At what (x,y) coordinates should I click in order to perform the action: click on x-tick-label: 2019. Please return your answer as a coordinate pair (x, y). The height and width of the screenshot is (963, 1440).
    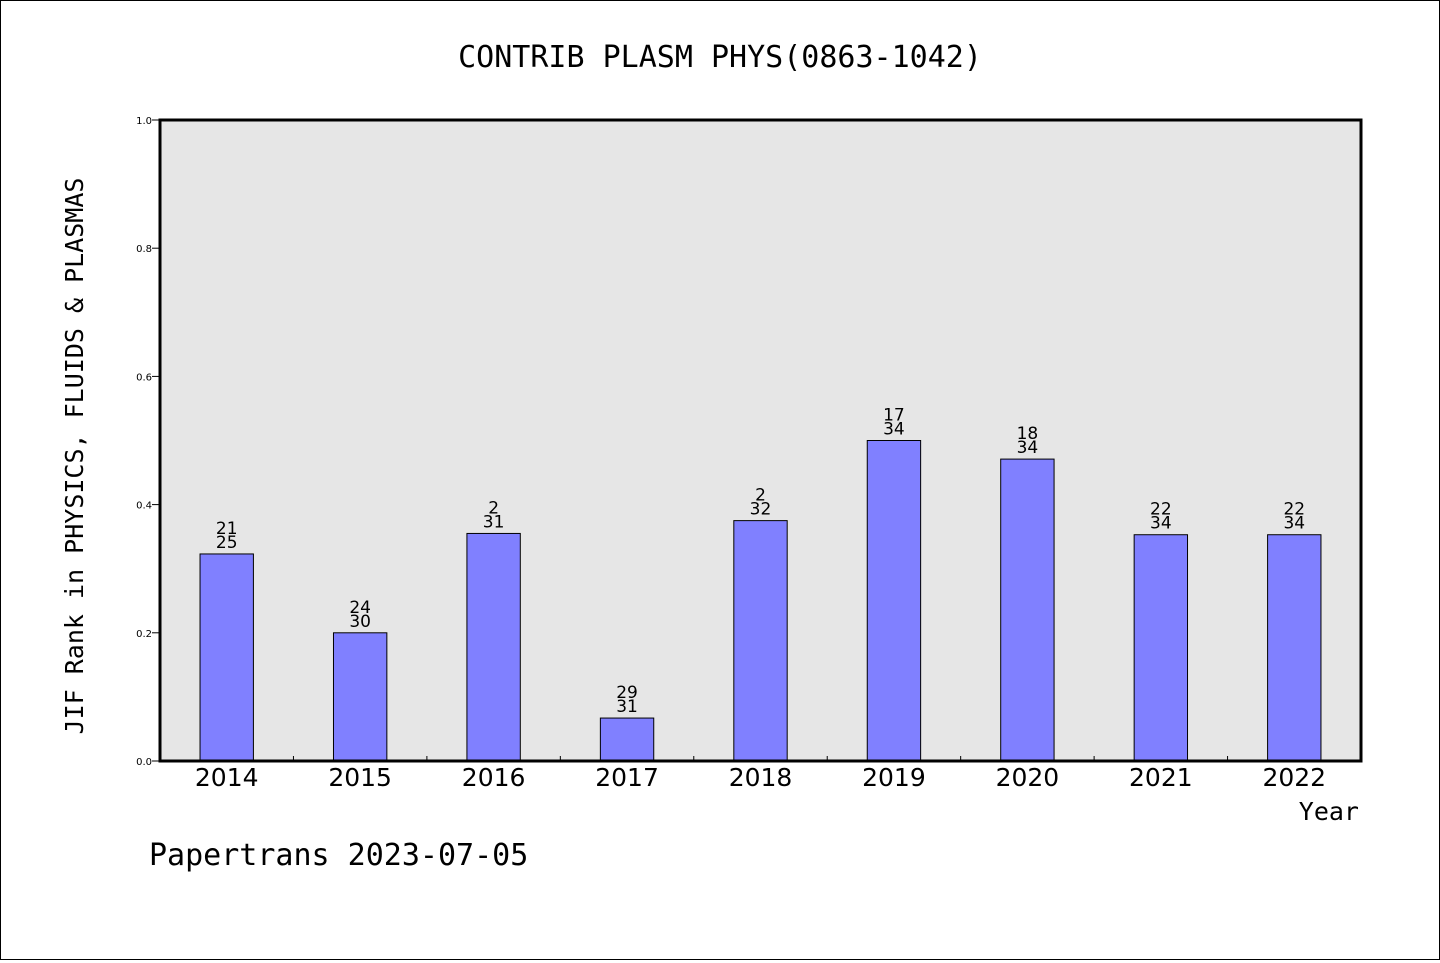
    Looking at the image, I should click on (894, 777).